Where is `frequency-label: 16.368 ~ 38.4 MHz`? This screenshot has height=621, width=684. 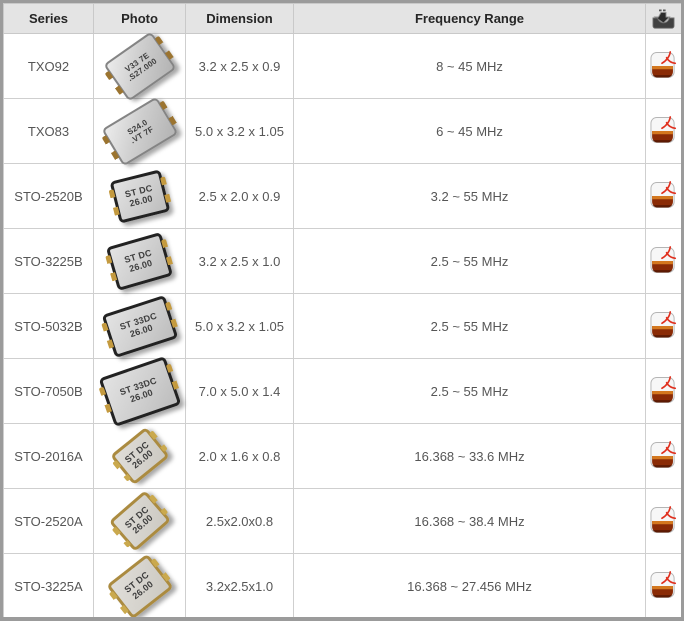 frequency-label: 16.368 ~ 38.4 MHz is located at coordinates (469, 521).